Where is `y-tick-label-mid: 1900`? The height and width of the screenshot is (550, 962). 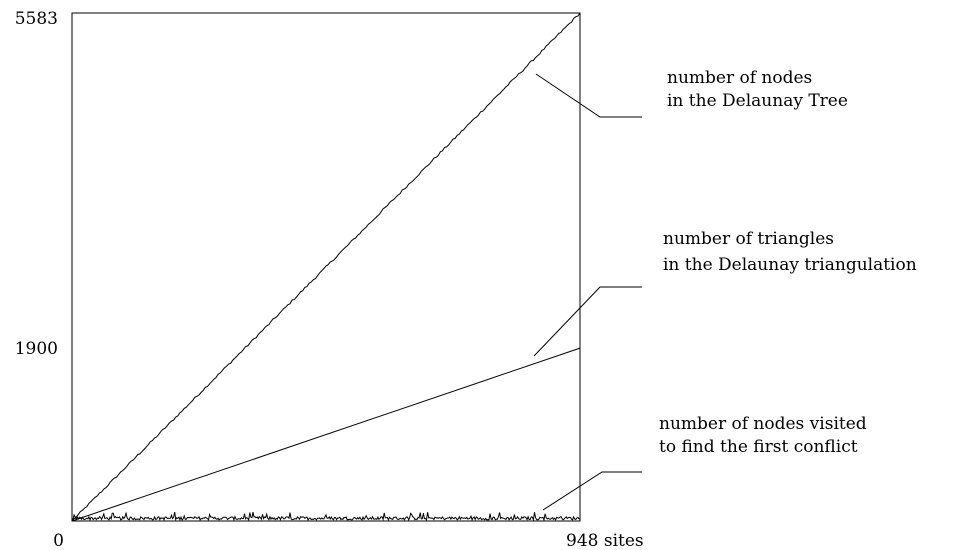 y-tick-label-mid: 1900 is located at coordinates (36, 349).